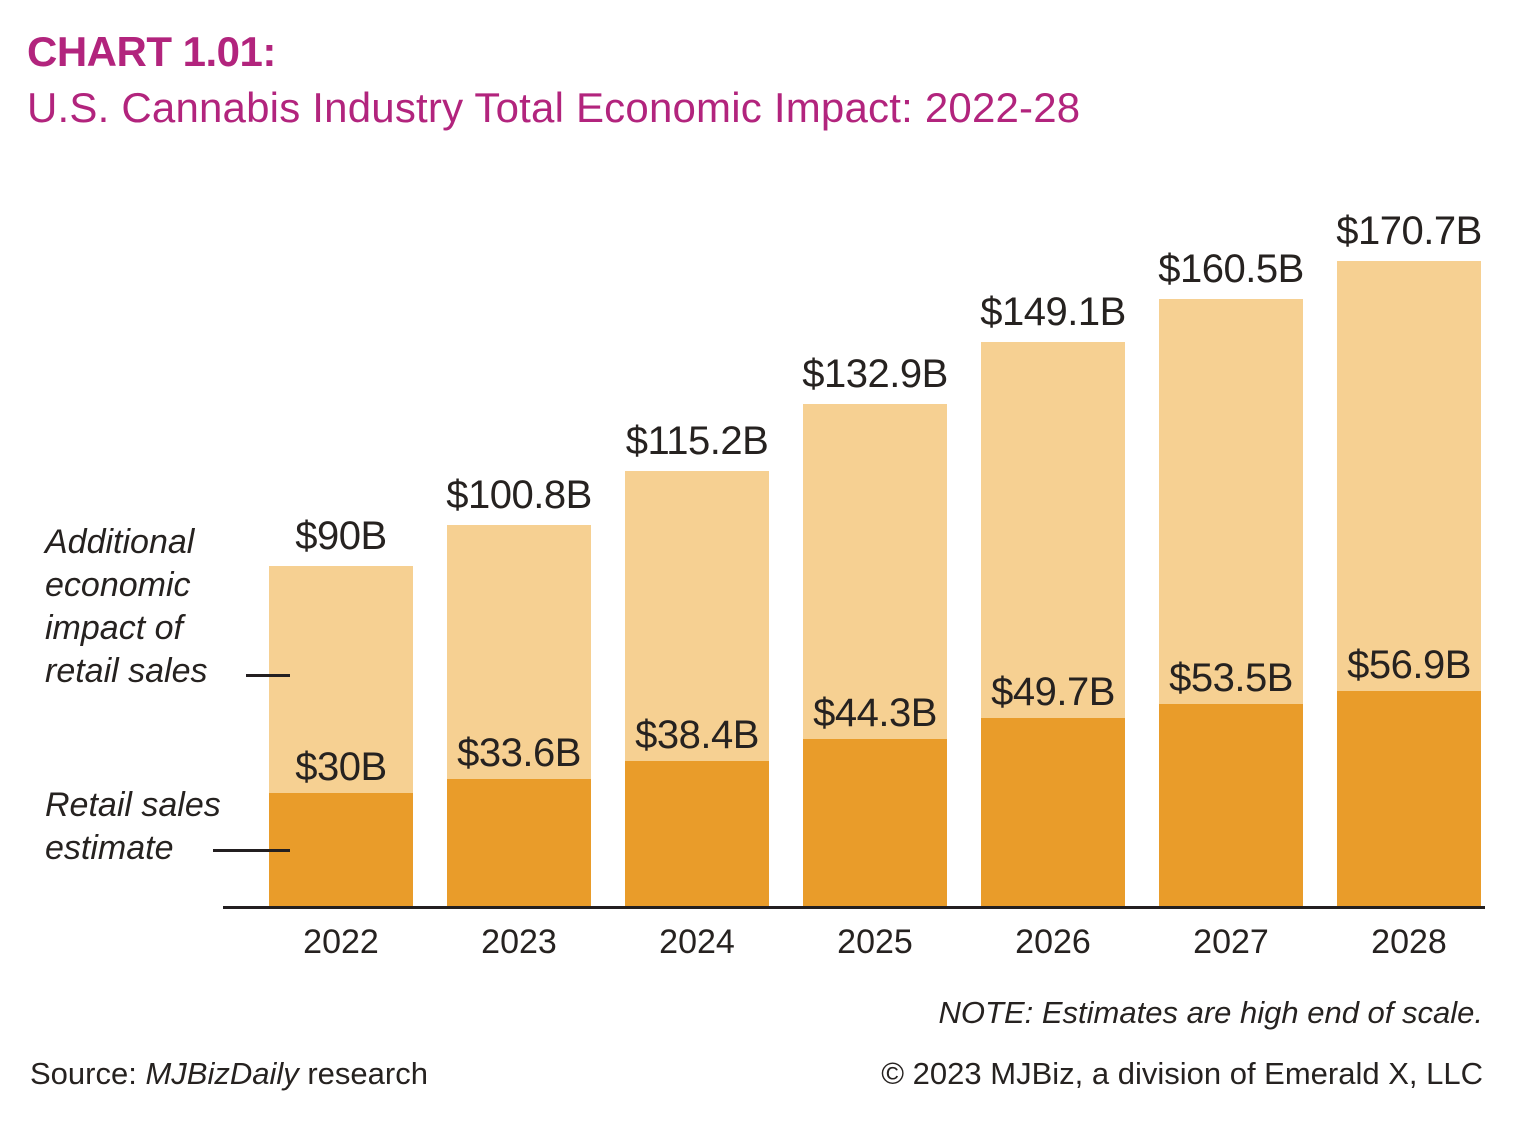 The width and height of the screenshot is (1526, 1132). I want to click on bar-2028-retail-segment, so click(1409, 798).